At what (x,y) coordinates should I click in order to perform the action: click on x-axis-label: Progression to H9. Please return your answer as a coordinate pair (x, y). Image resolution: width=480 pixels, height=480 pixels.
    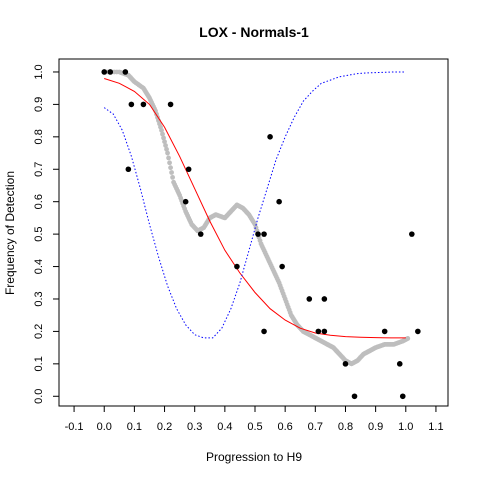
    Looking at the image, I should click on (254, 457).